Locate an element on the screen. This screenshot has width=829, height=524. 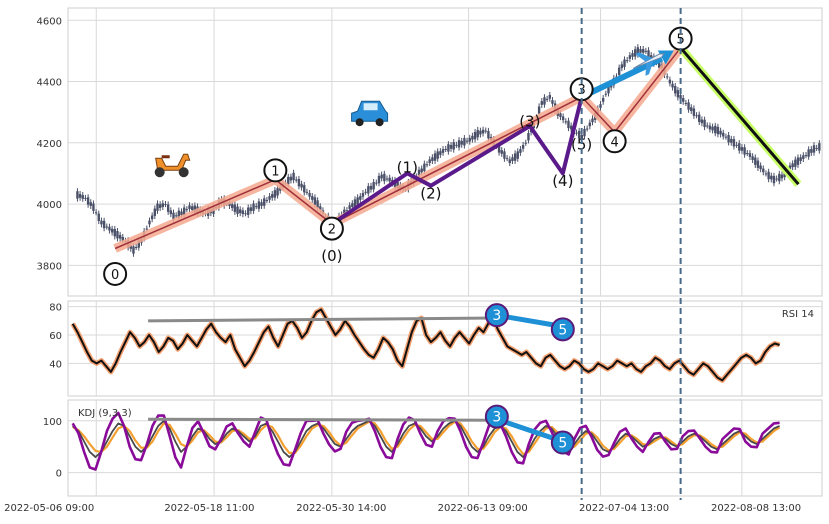
scooter-seat is located at coordinates (165, 157).